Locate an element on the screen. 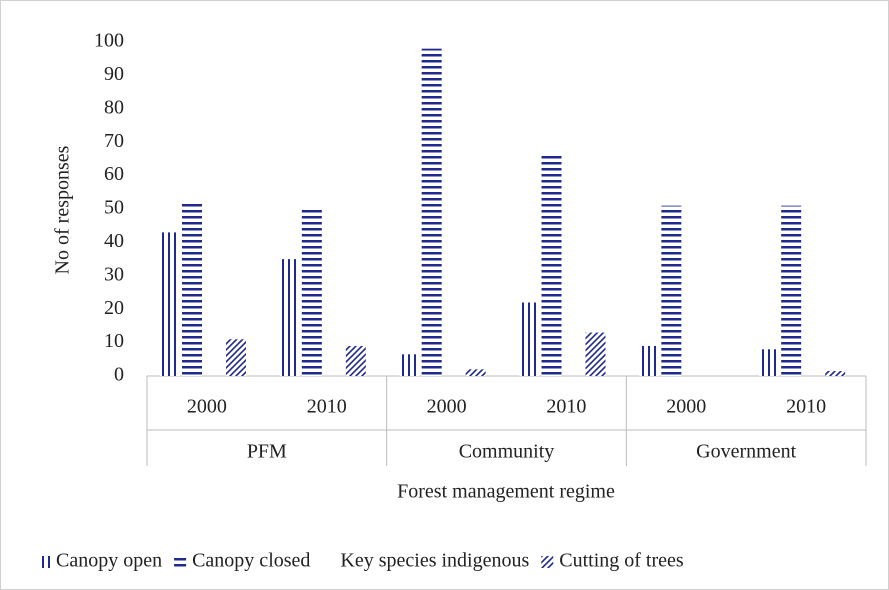 The image size is (889, 590). y-tick-label: 60 is located at coordinates (114, 174).